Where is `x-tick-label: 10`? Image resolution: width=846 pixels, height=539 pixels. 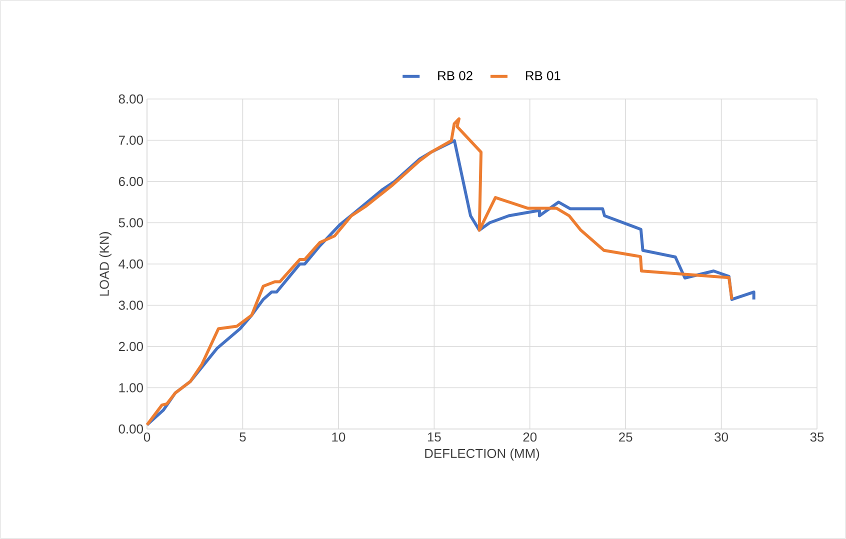
x-tick-label: 10 is located at coordinates (339, 437).